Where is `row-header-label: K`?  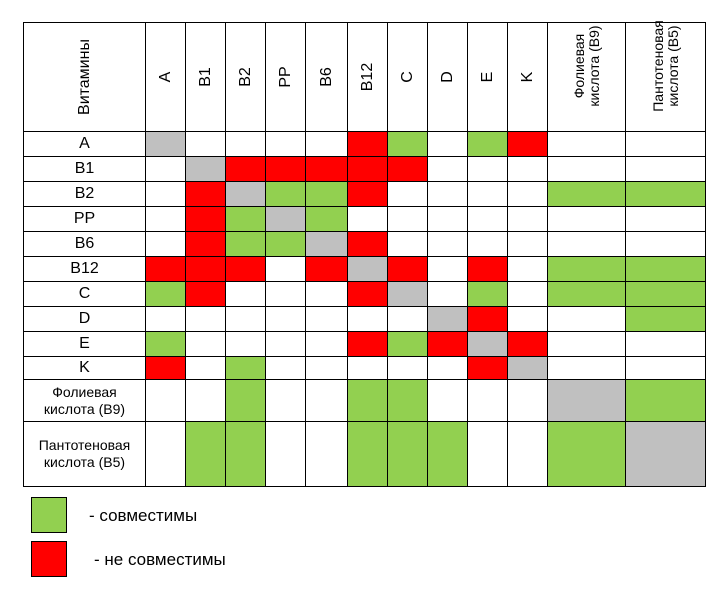 row-header-label: K is located at coordinates (84, 367).